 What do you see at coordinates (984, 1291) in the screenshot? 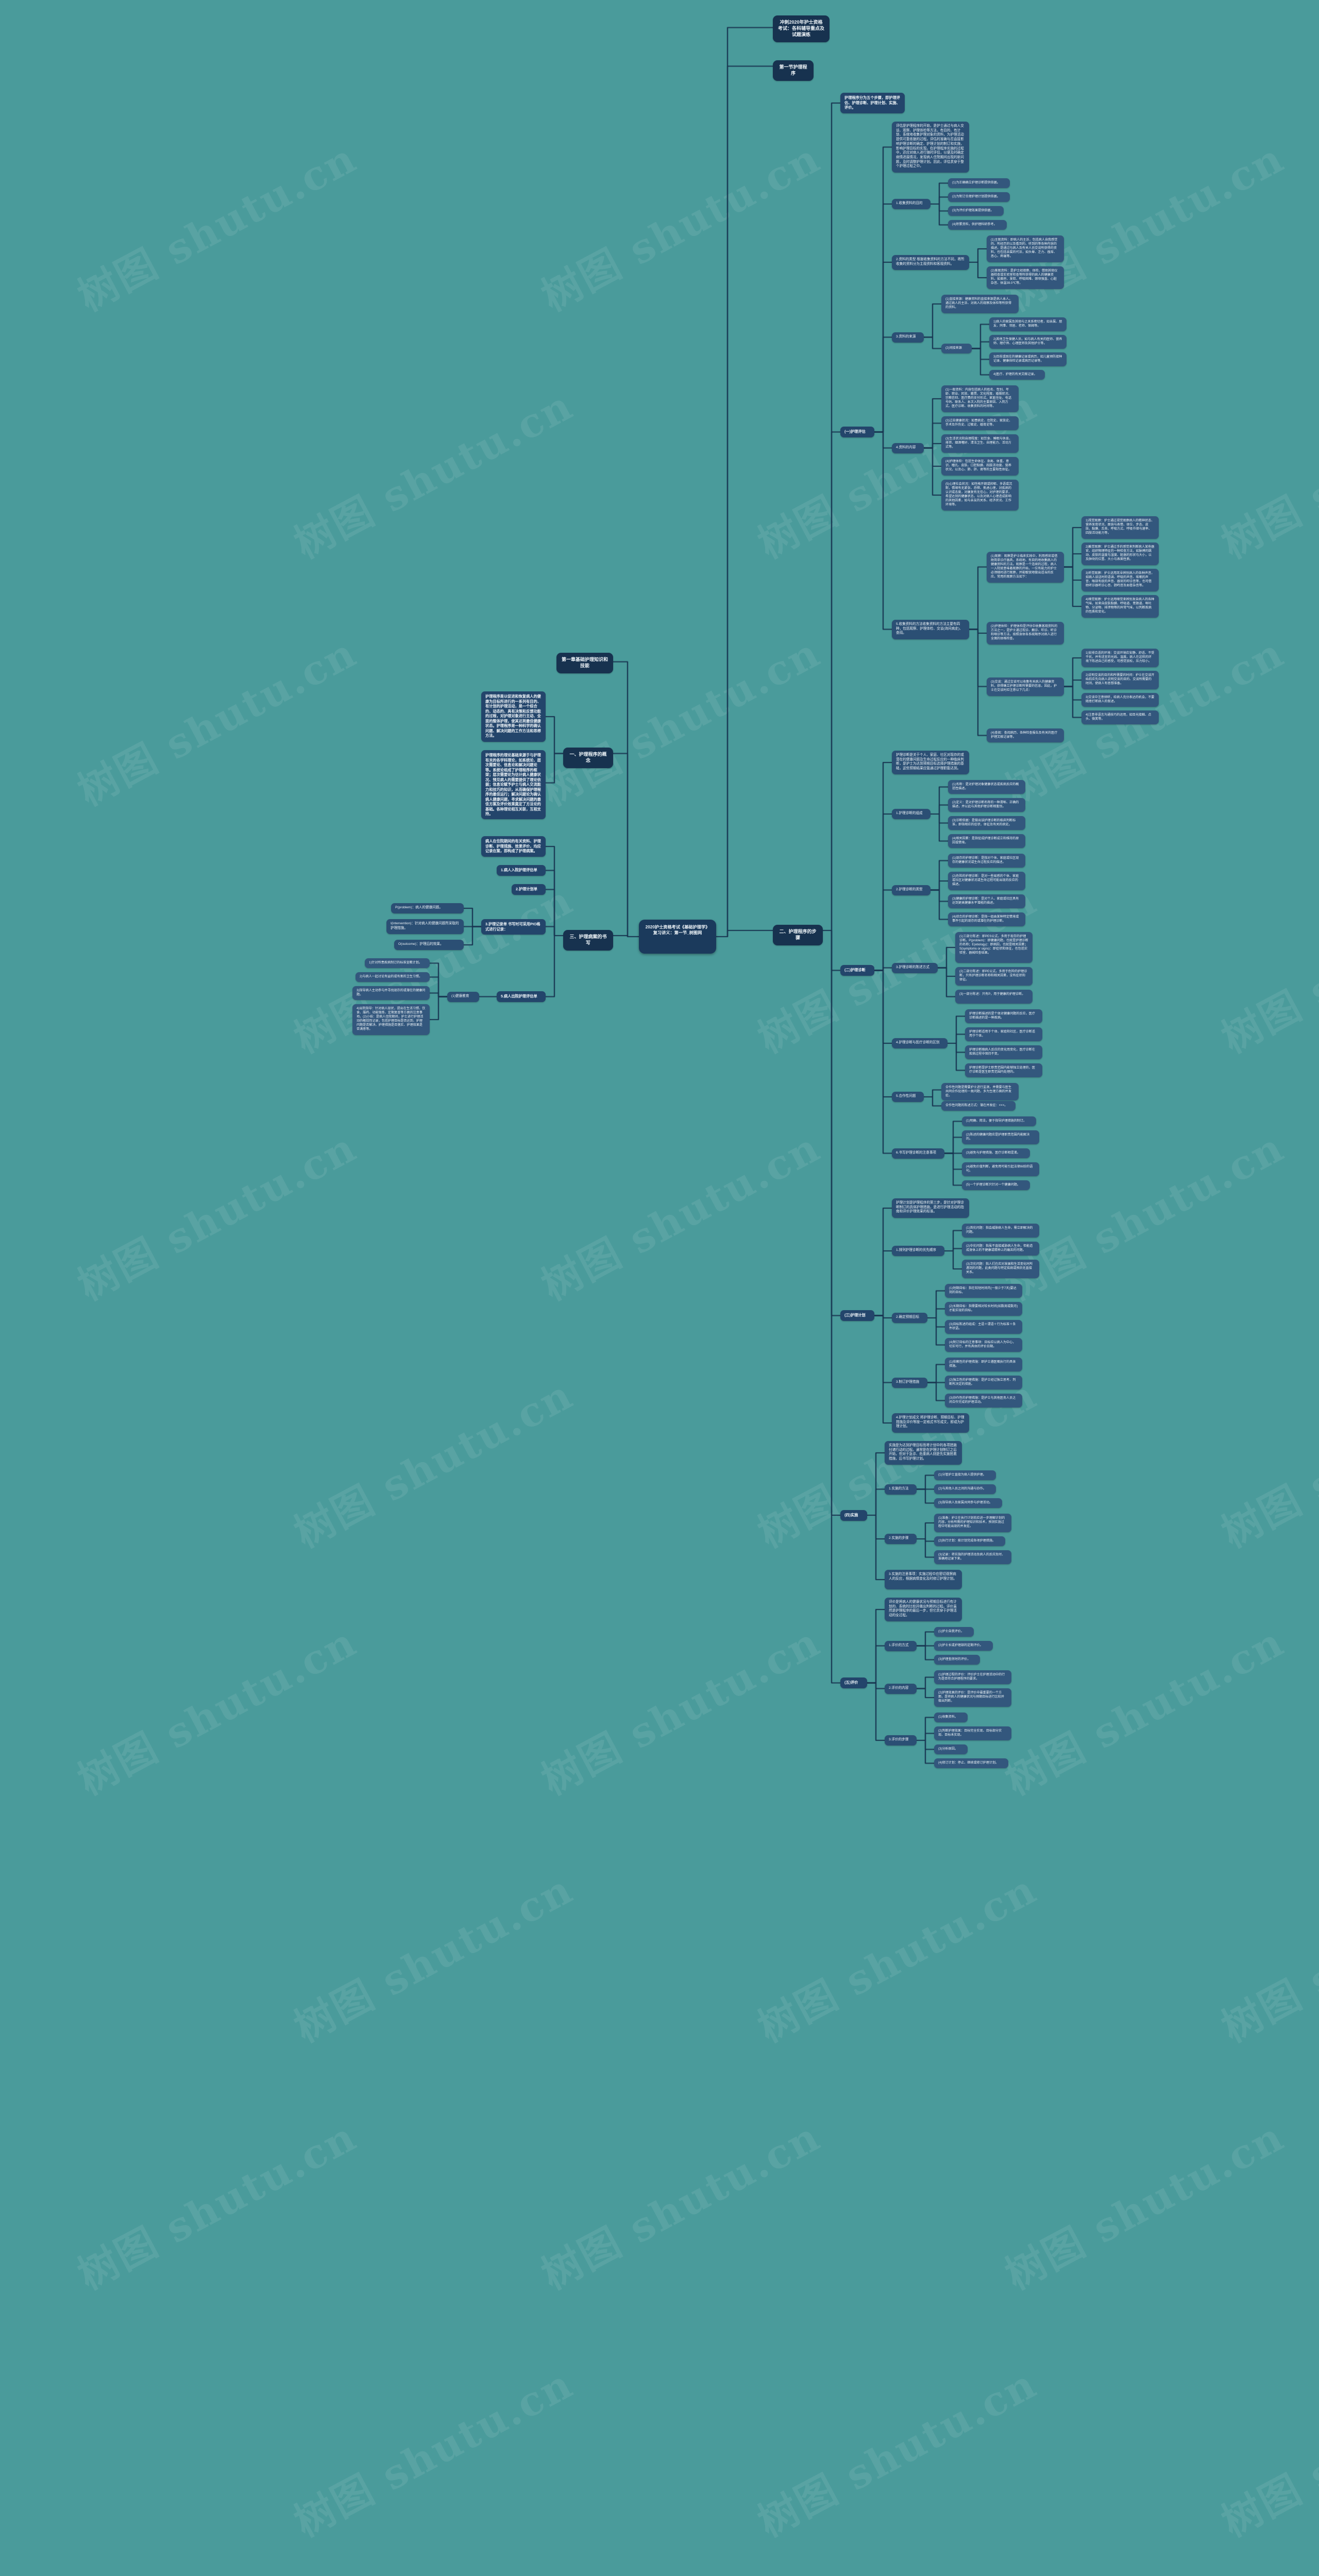
I see `topic-node: (1)短期目标：指在较短时间内(一般少于7天)要达到的目标。` at bounding box center [984, 1291].